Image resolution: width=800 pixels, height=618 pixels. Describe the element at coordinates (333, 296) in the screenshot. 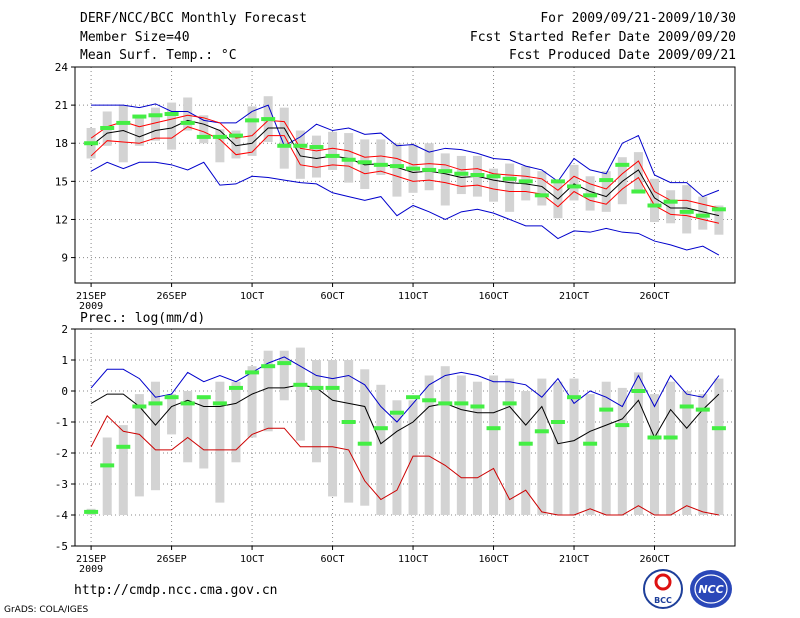

I see `temp-xtick-label: 6OCT` at that location.